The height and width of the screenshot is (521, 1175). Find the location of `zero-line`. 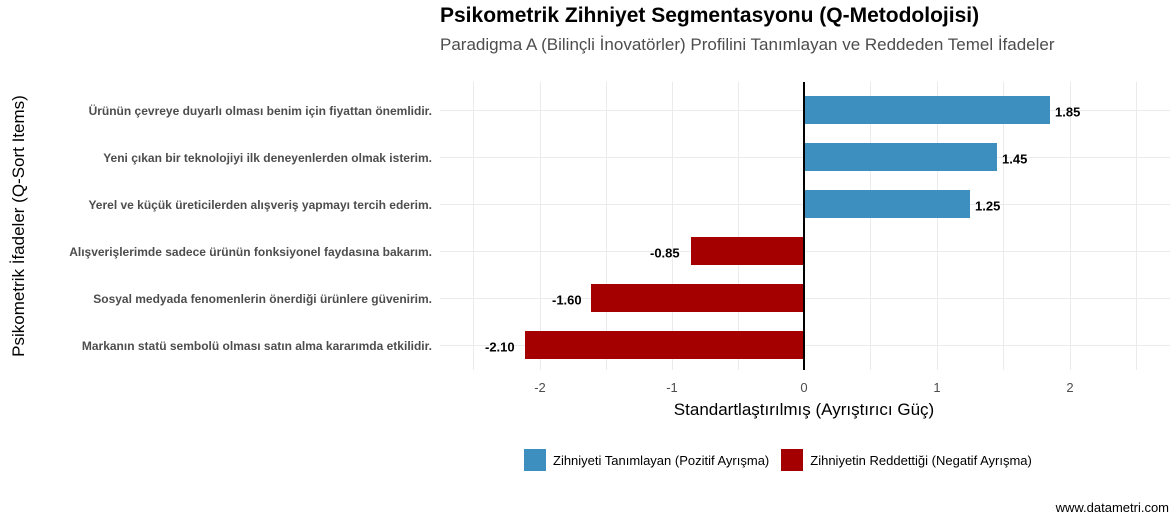

zero-line is located at coordinates (804, 226).